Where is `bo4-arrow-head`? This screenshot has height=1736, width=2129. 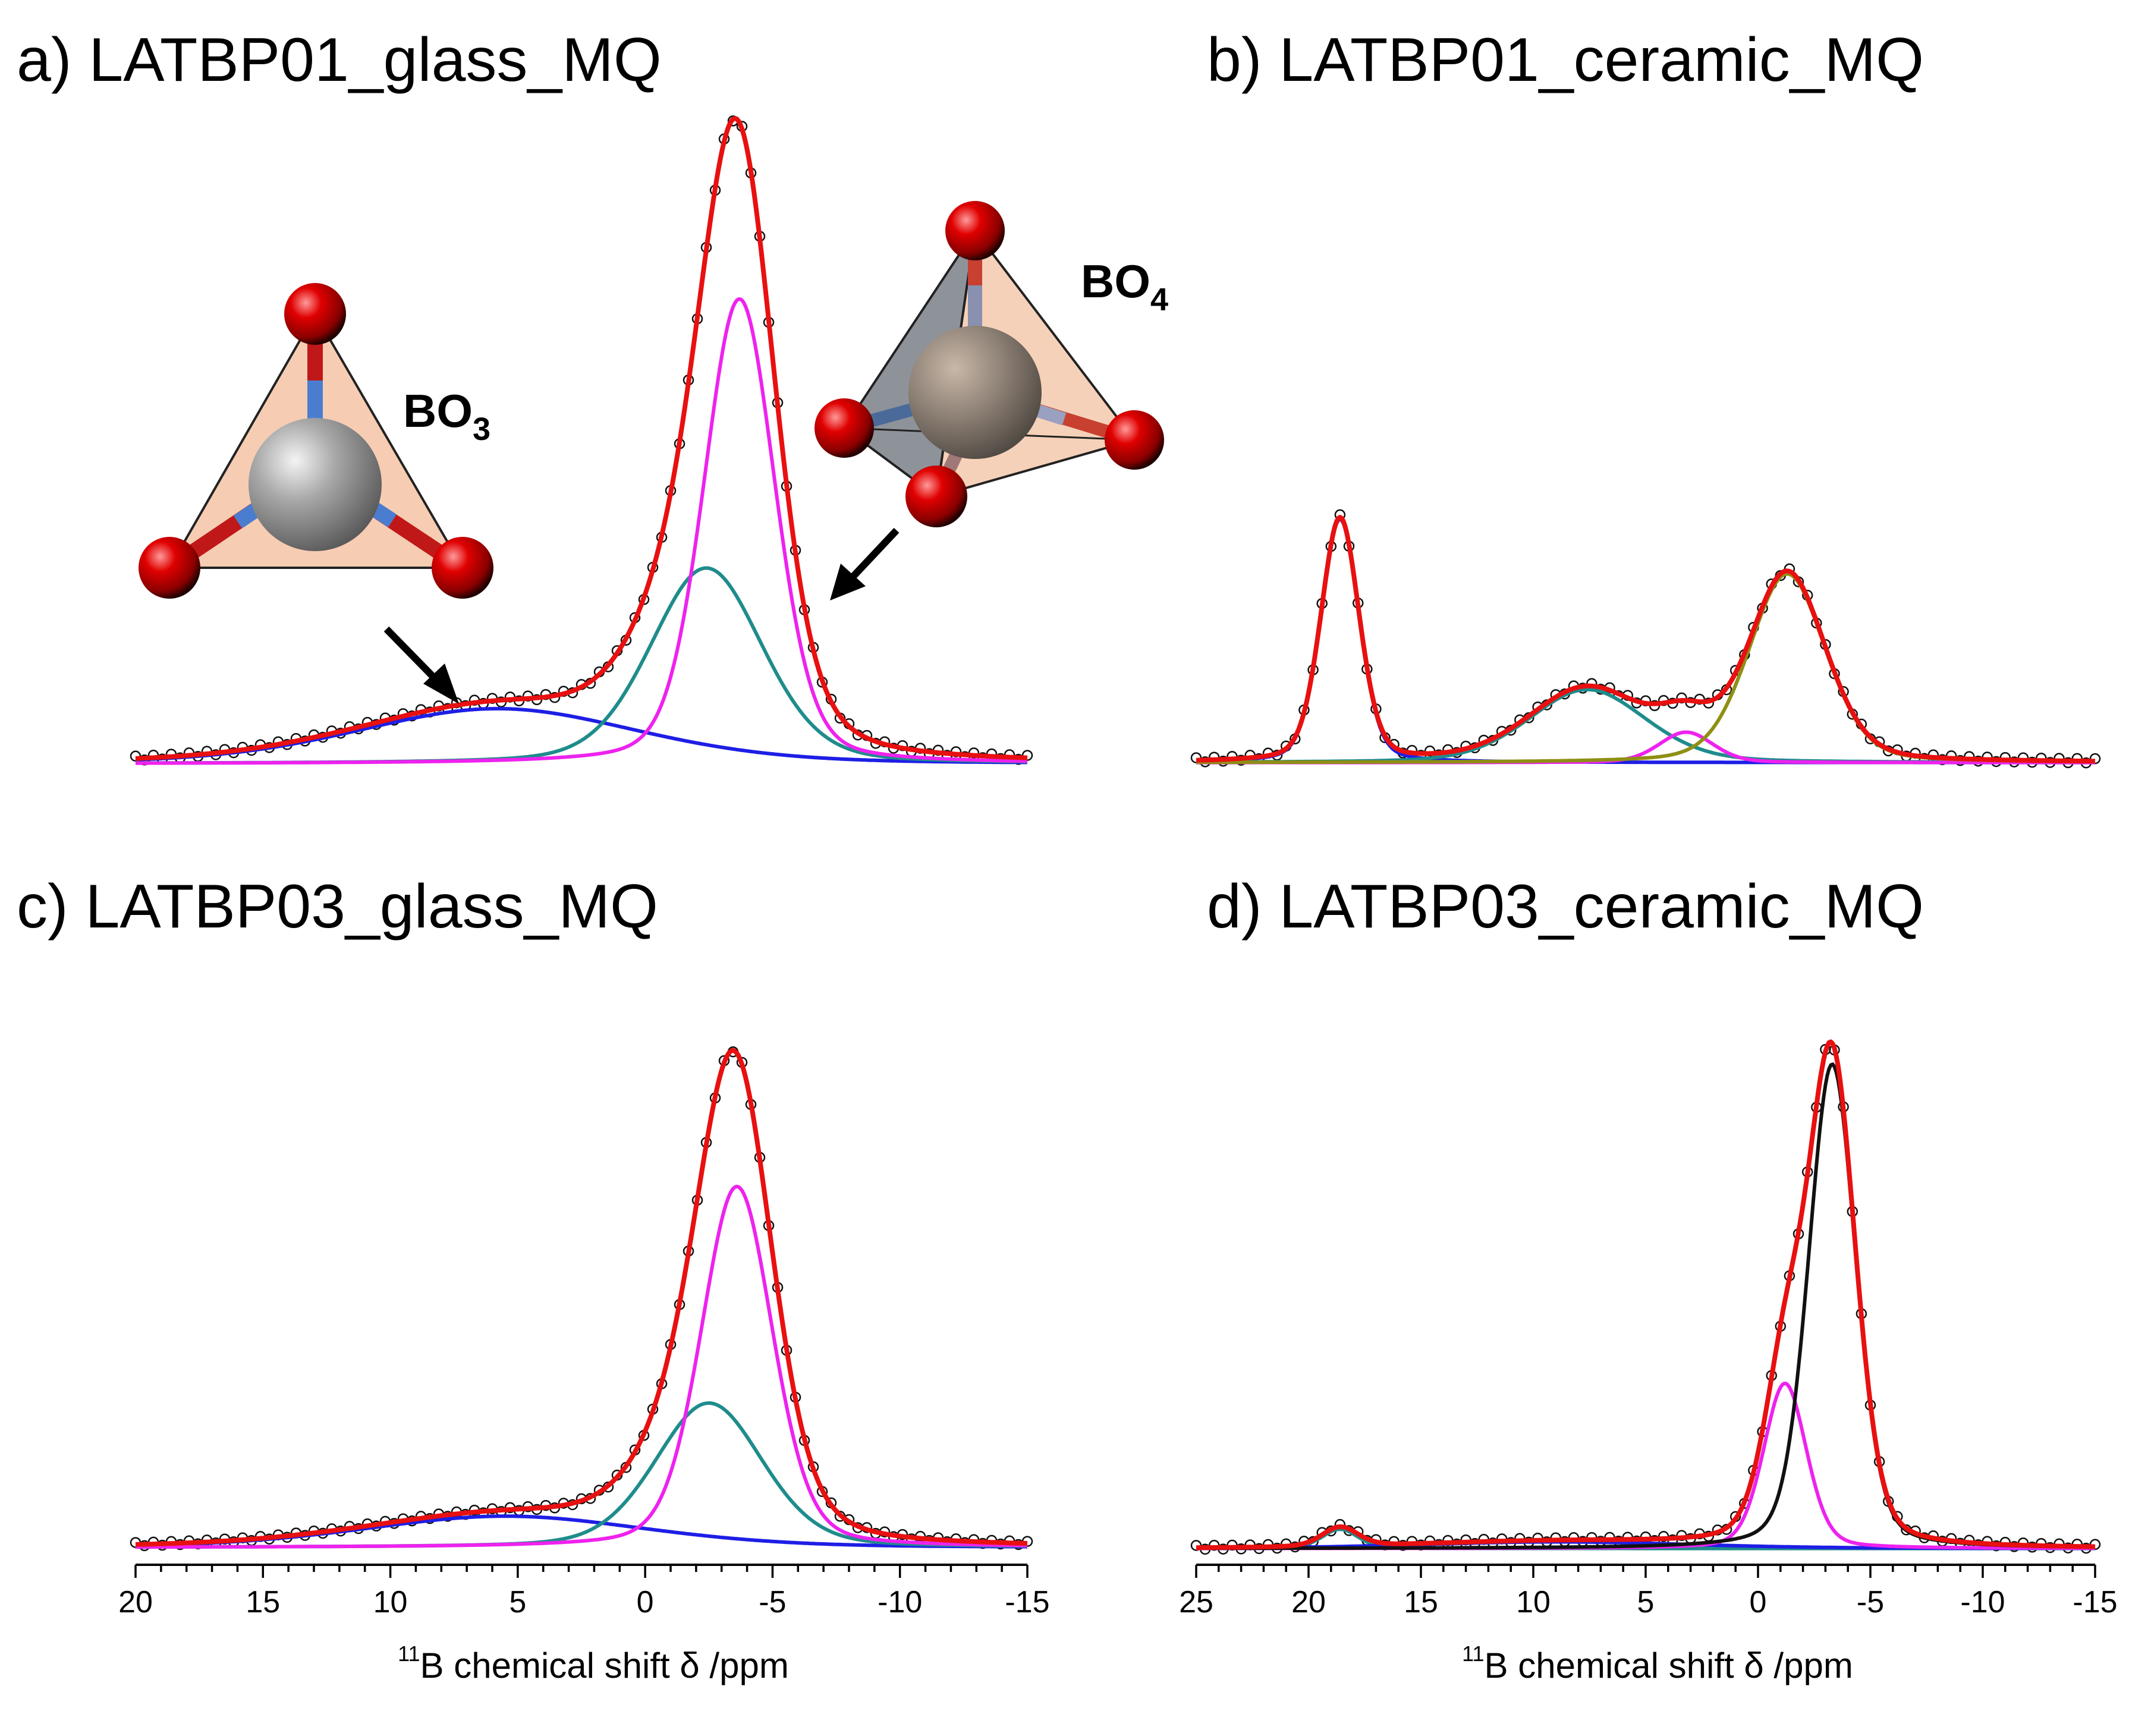 bo4-arrow-head is located at coordinates (848, 582).